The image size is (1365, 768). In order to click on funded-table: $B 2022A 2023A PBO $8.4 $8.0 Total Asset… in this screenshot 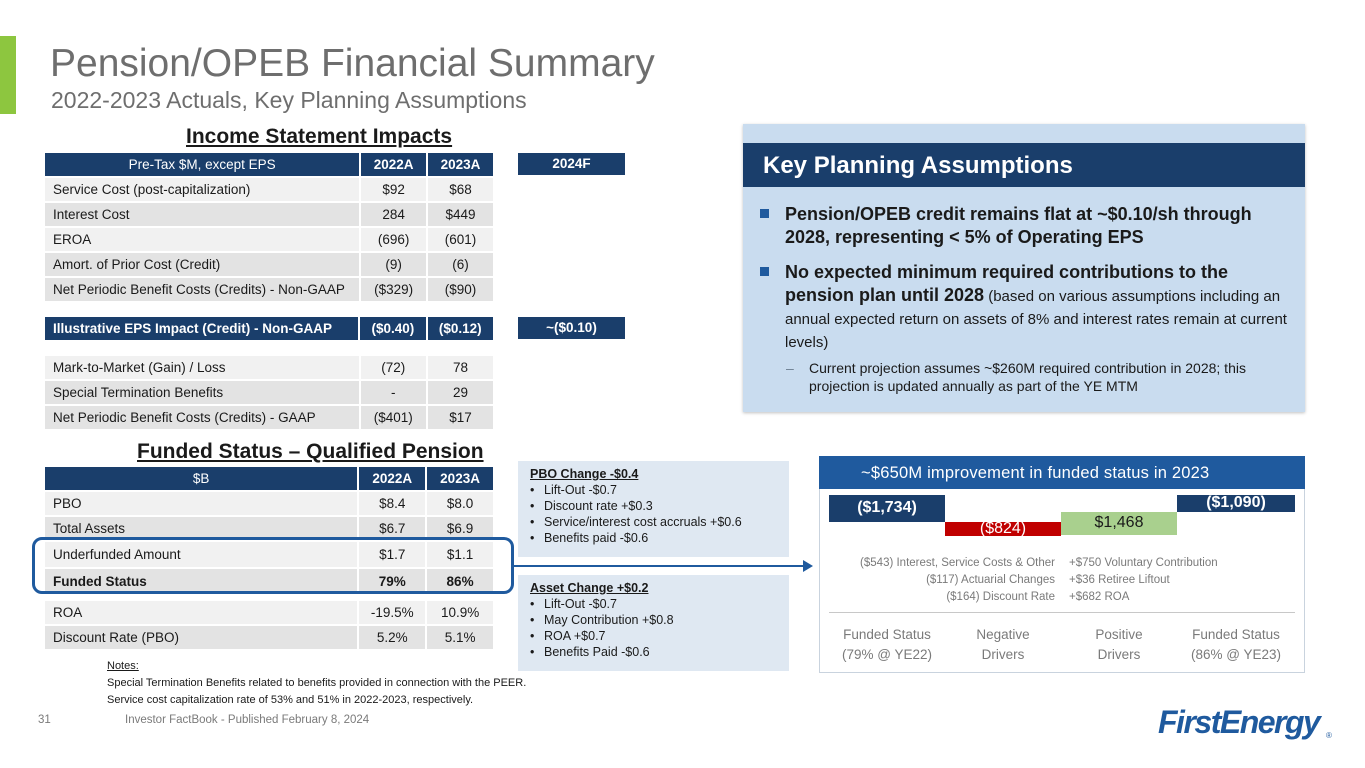, I will do `click(269, 530)`.